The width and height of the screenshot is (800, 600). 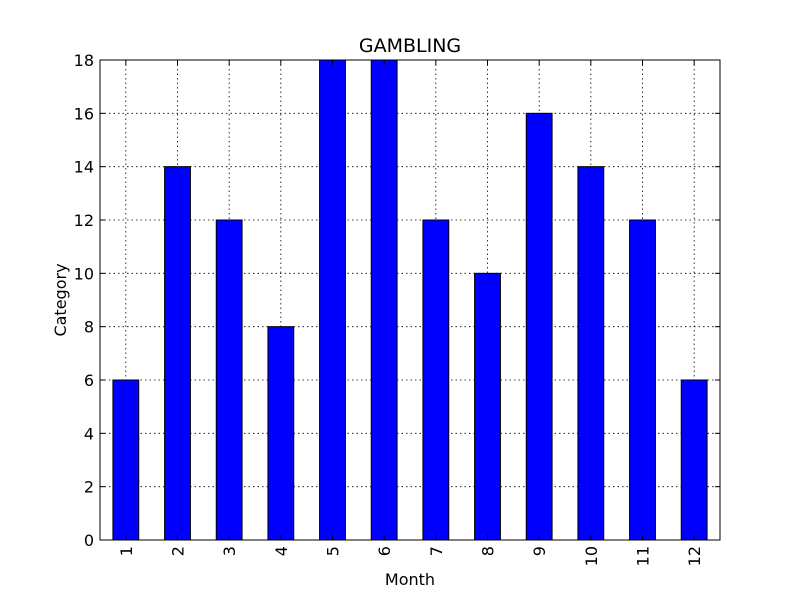 I want to click on x-tick-label: 5, so click(x=333, y=551).